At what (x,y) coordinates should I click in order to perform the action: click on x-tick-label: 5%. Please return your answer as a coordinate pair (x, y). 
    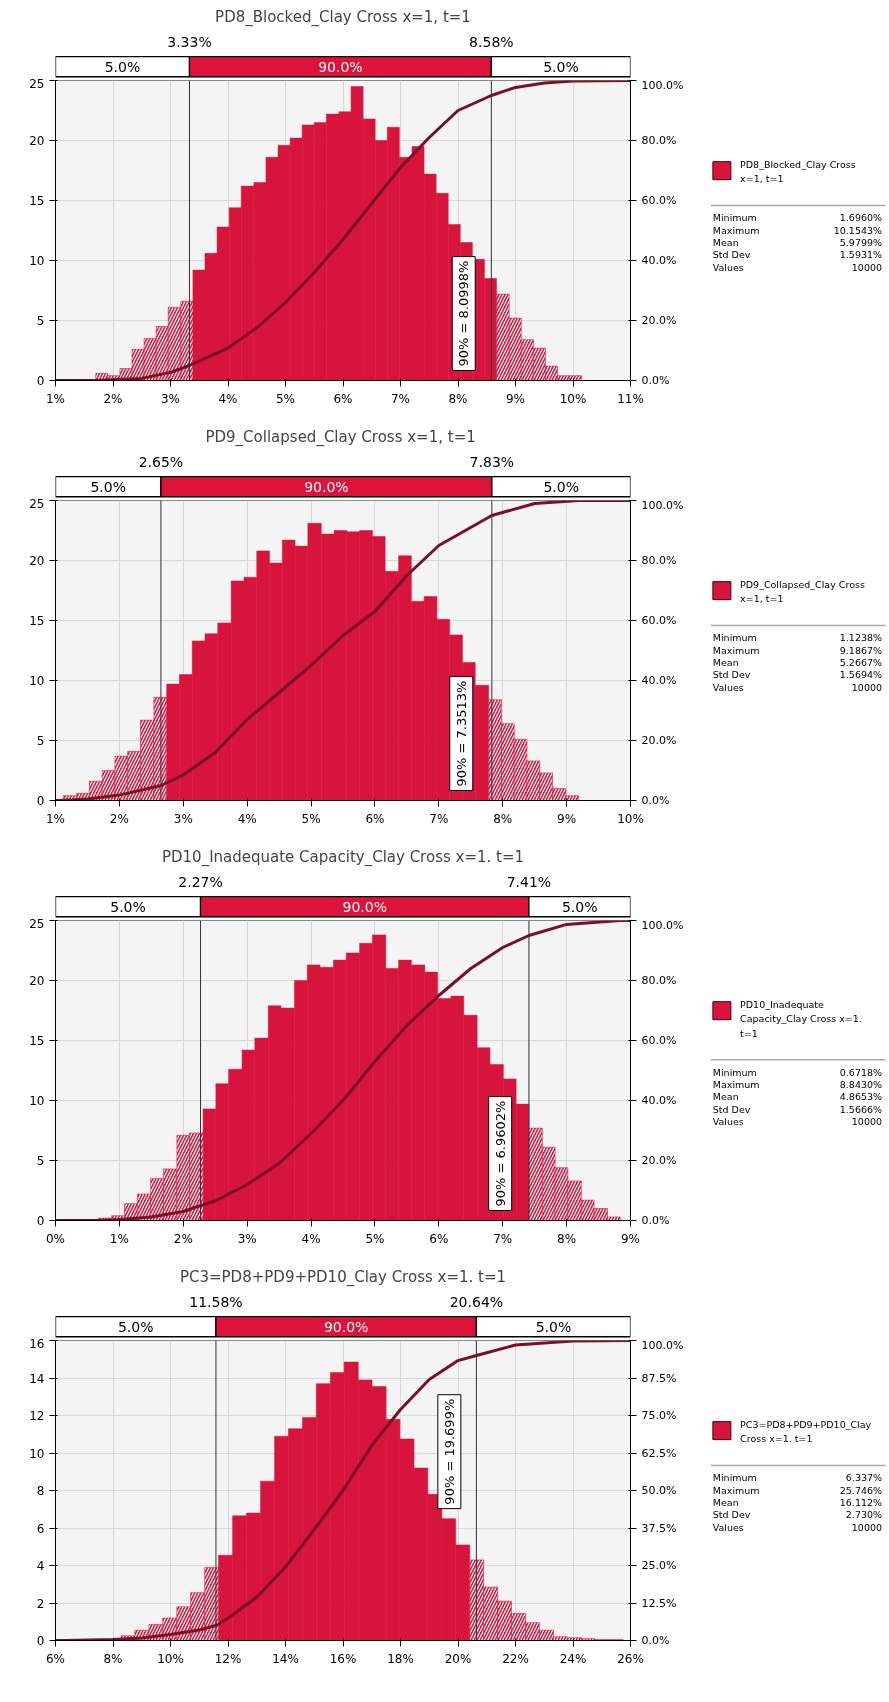
    Looking at the image, I should click on (311, 818).